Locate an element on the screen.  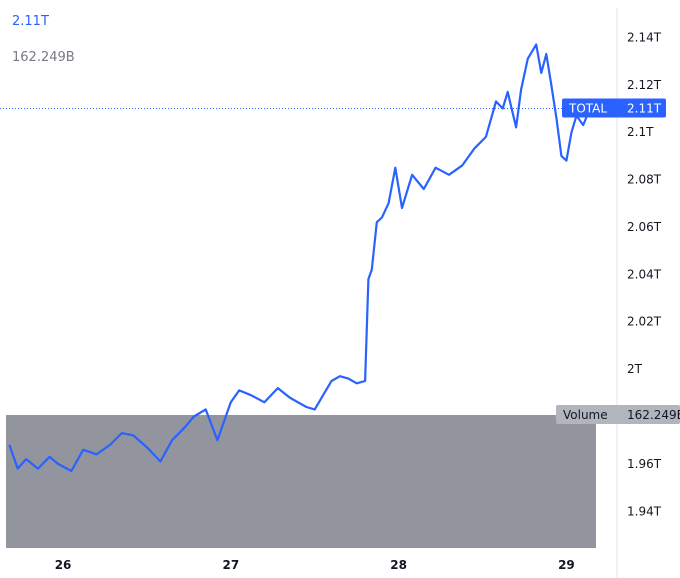
x-tick-label: 27 is located at coordinates (230, 565).